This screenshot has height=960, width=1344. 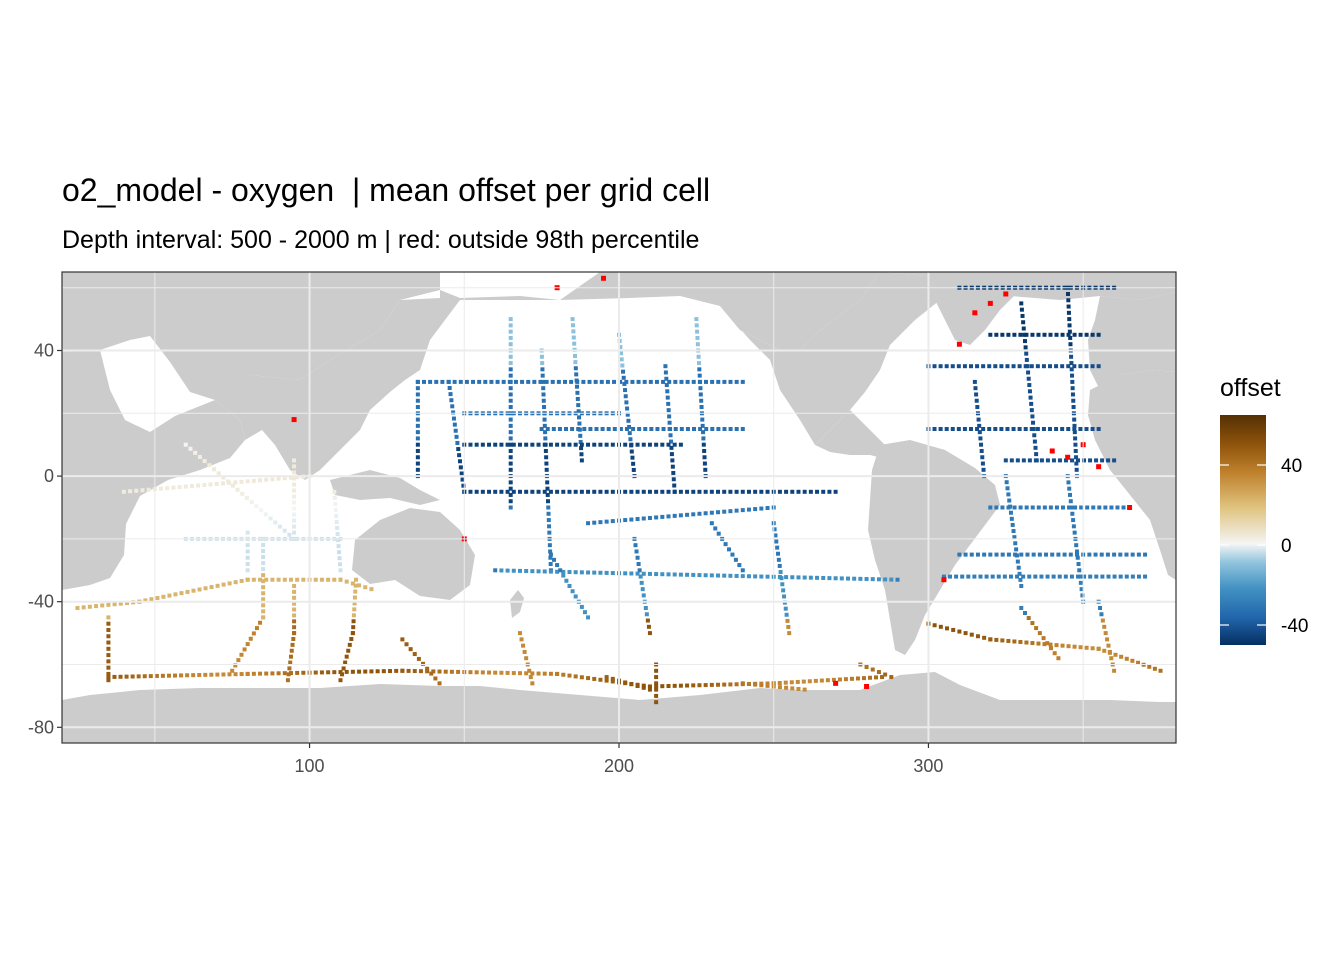 I want to click on land-new-zealand, so click(x=517, y=604).